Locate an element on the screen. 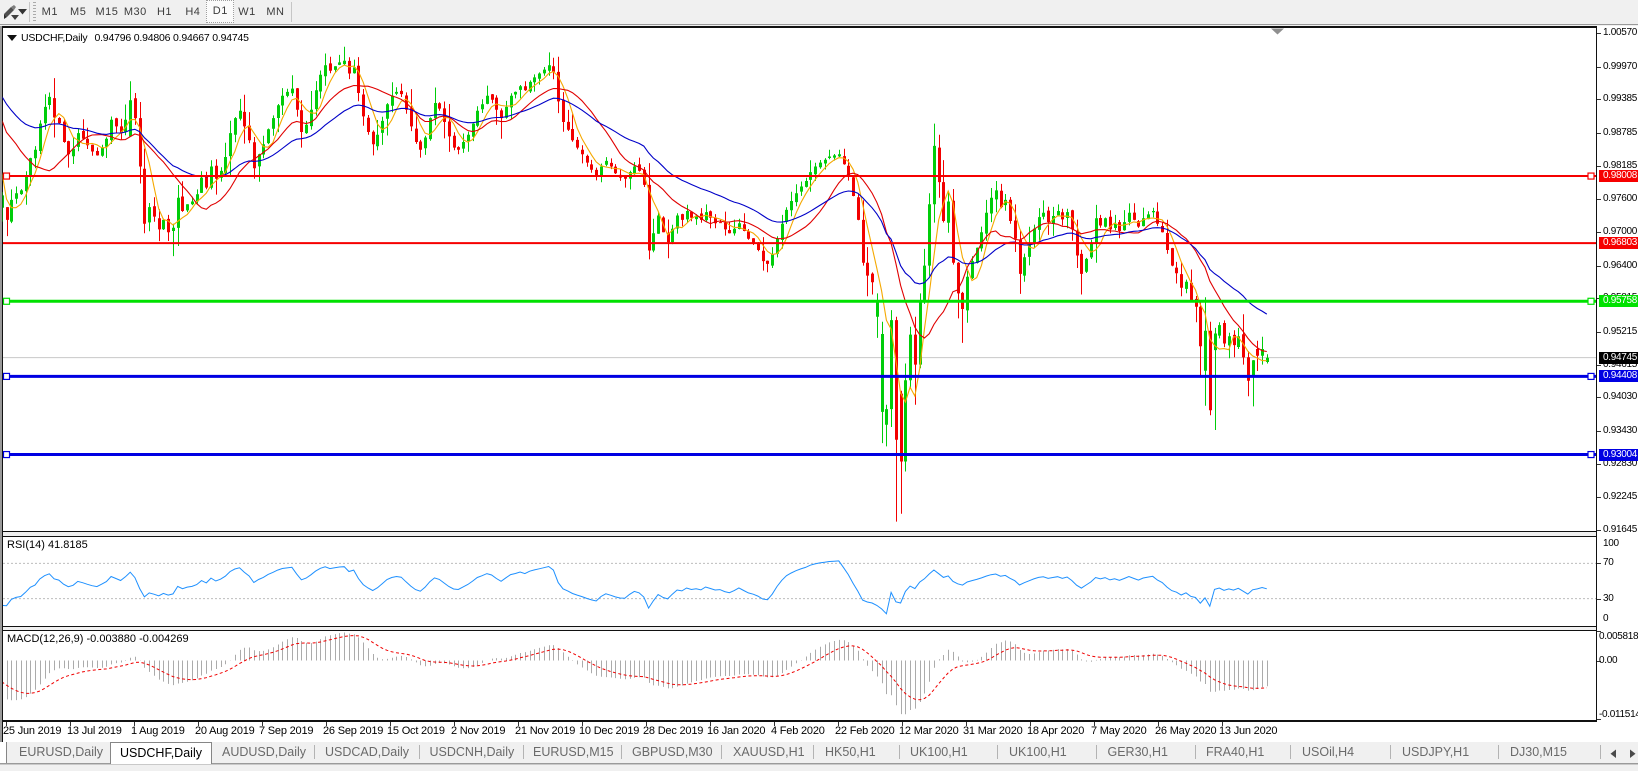 The width and height of the screenshot is (1638, 771). rsi-scale-label: 0 is located at coordinates (1606, 618).